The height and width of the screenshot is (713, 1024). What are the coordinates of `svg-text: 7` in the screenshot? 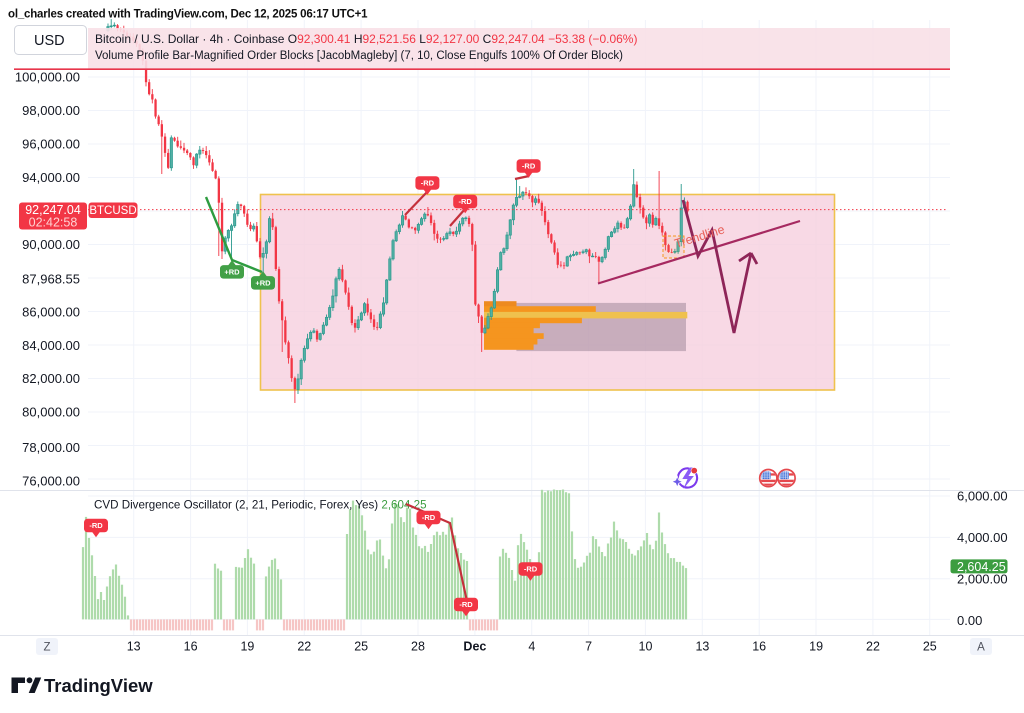 It's located at (588, 647).